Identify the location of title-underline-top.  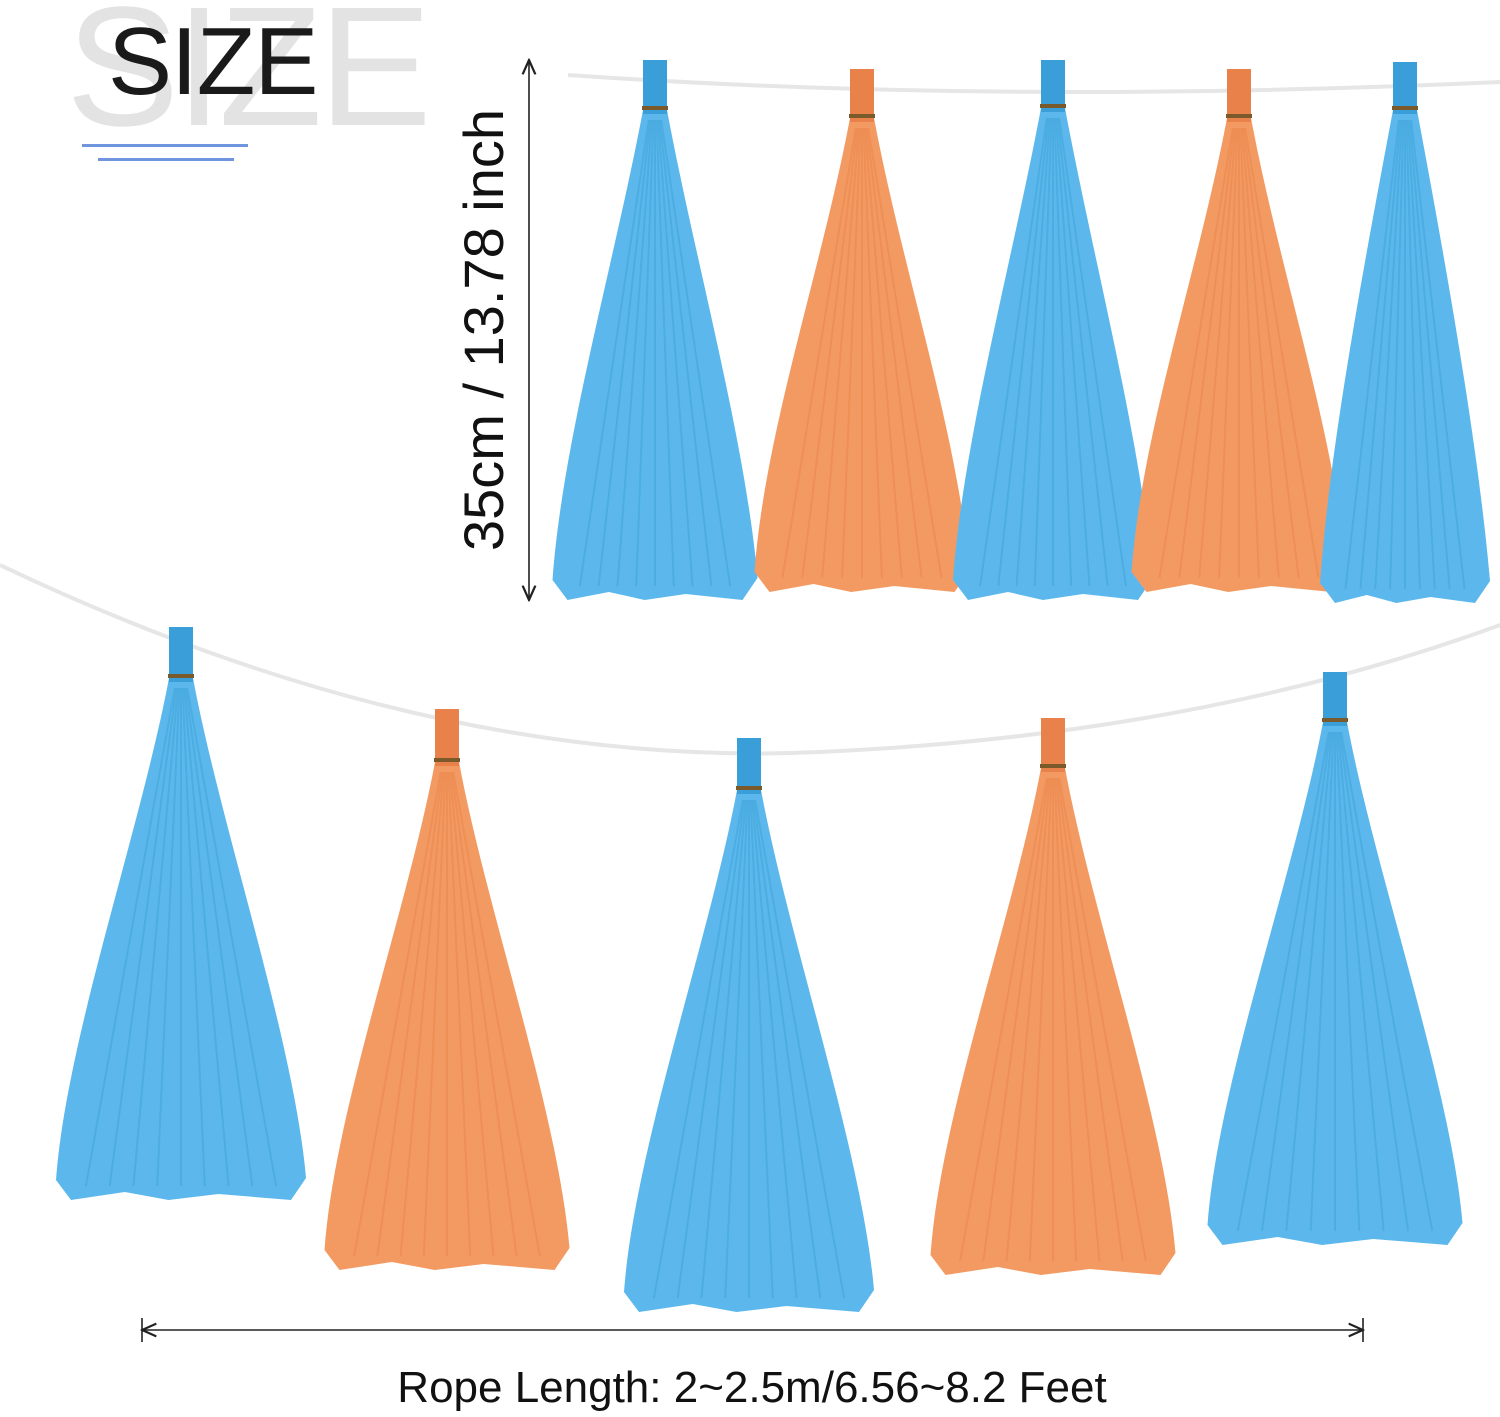
(165, 145).